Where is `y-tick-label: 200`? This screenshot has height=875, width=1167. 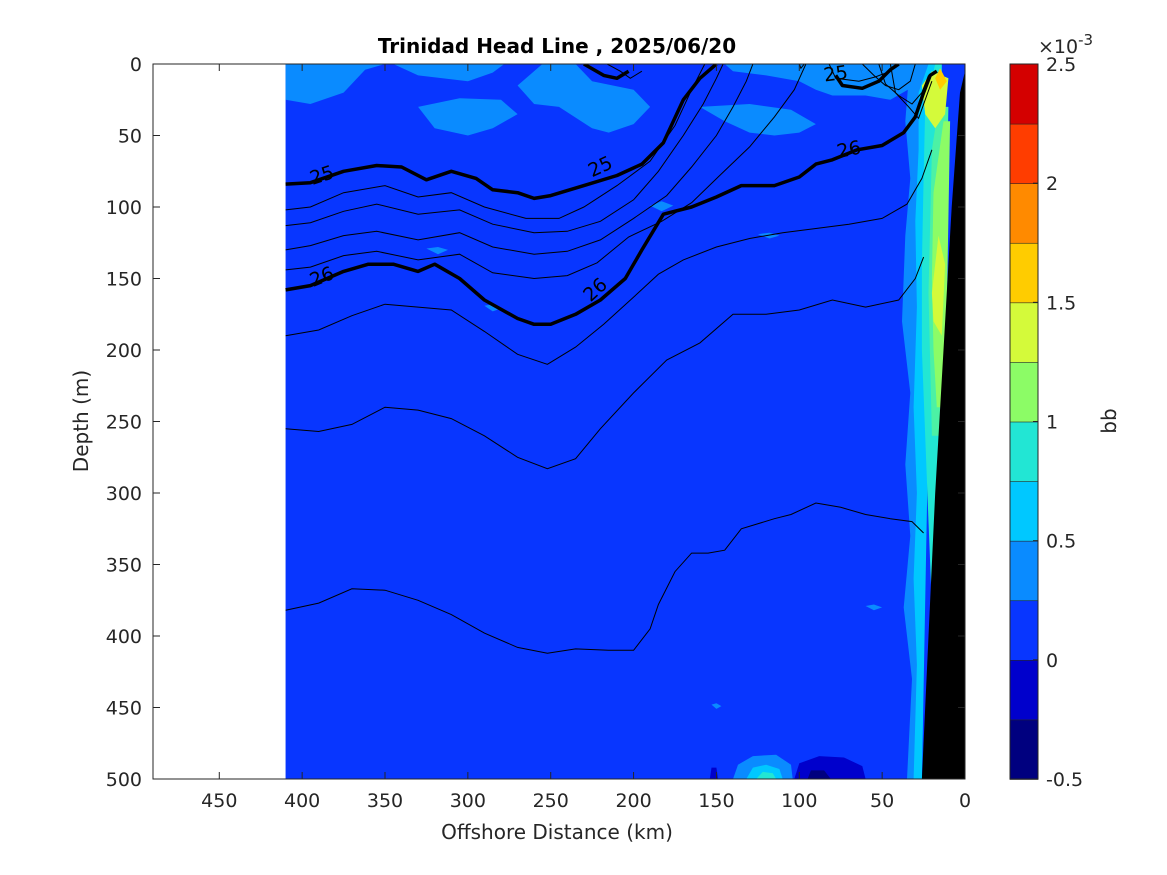
y-tick-label: 200 is located at coordinates (124, 351).